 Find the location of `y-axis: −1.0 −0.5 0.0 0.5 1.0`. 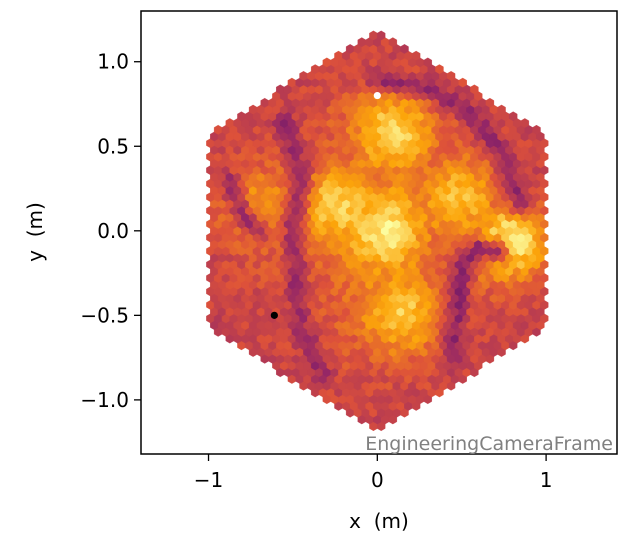

y-axis: −1.0 −0.5 0.0 0.5 1.0 is located at coordinates (110, 231).